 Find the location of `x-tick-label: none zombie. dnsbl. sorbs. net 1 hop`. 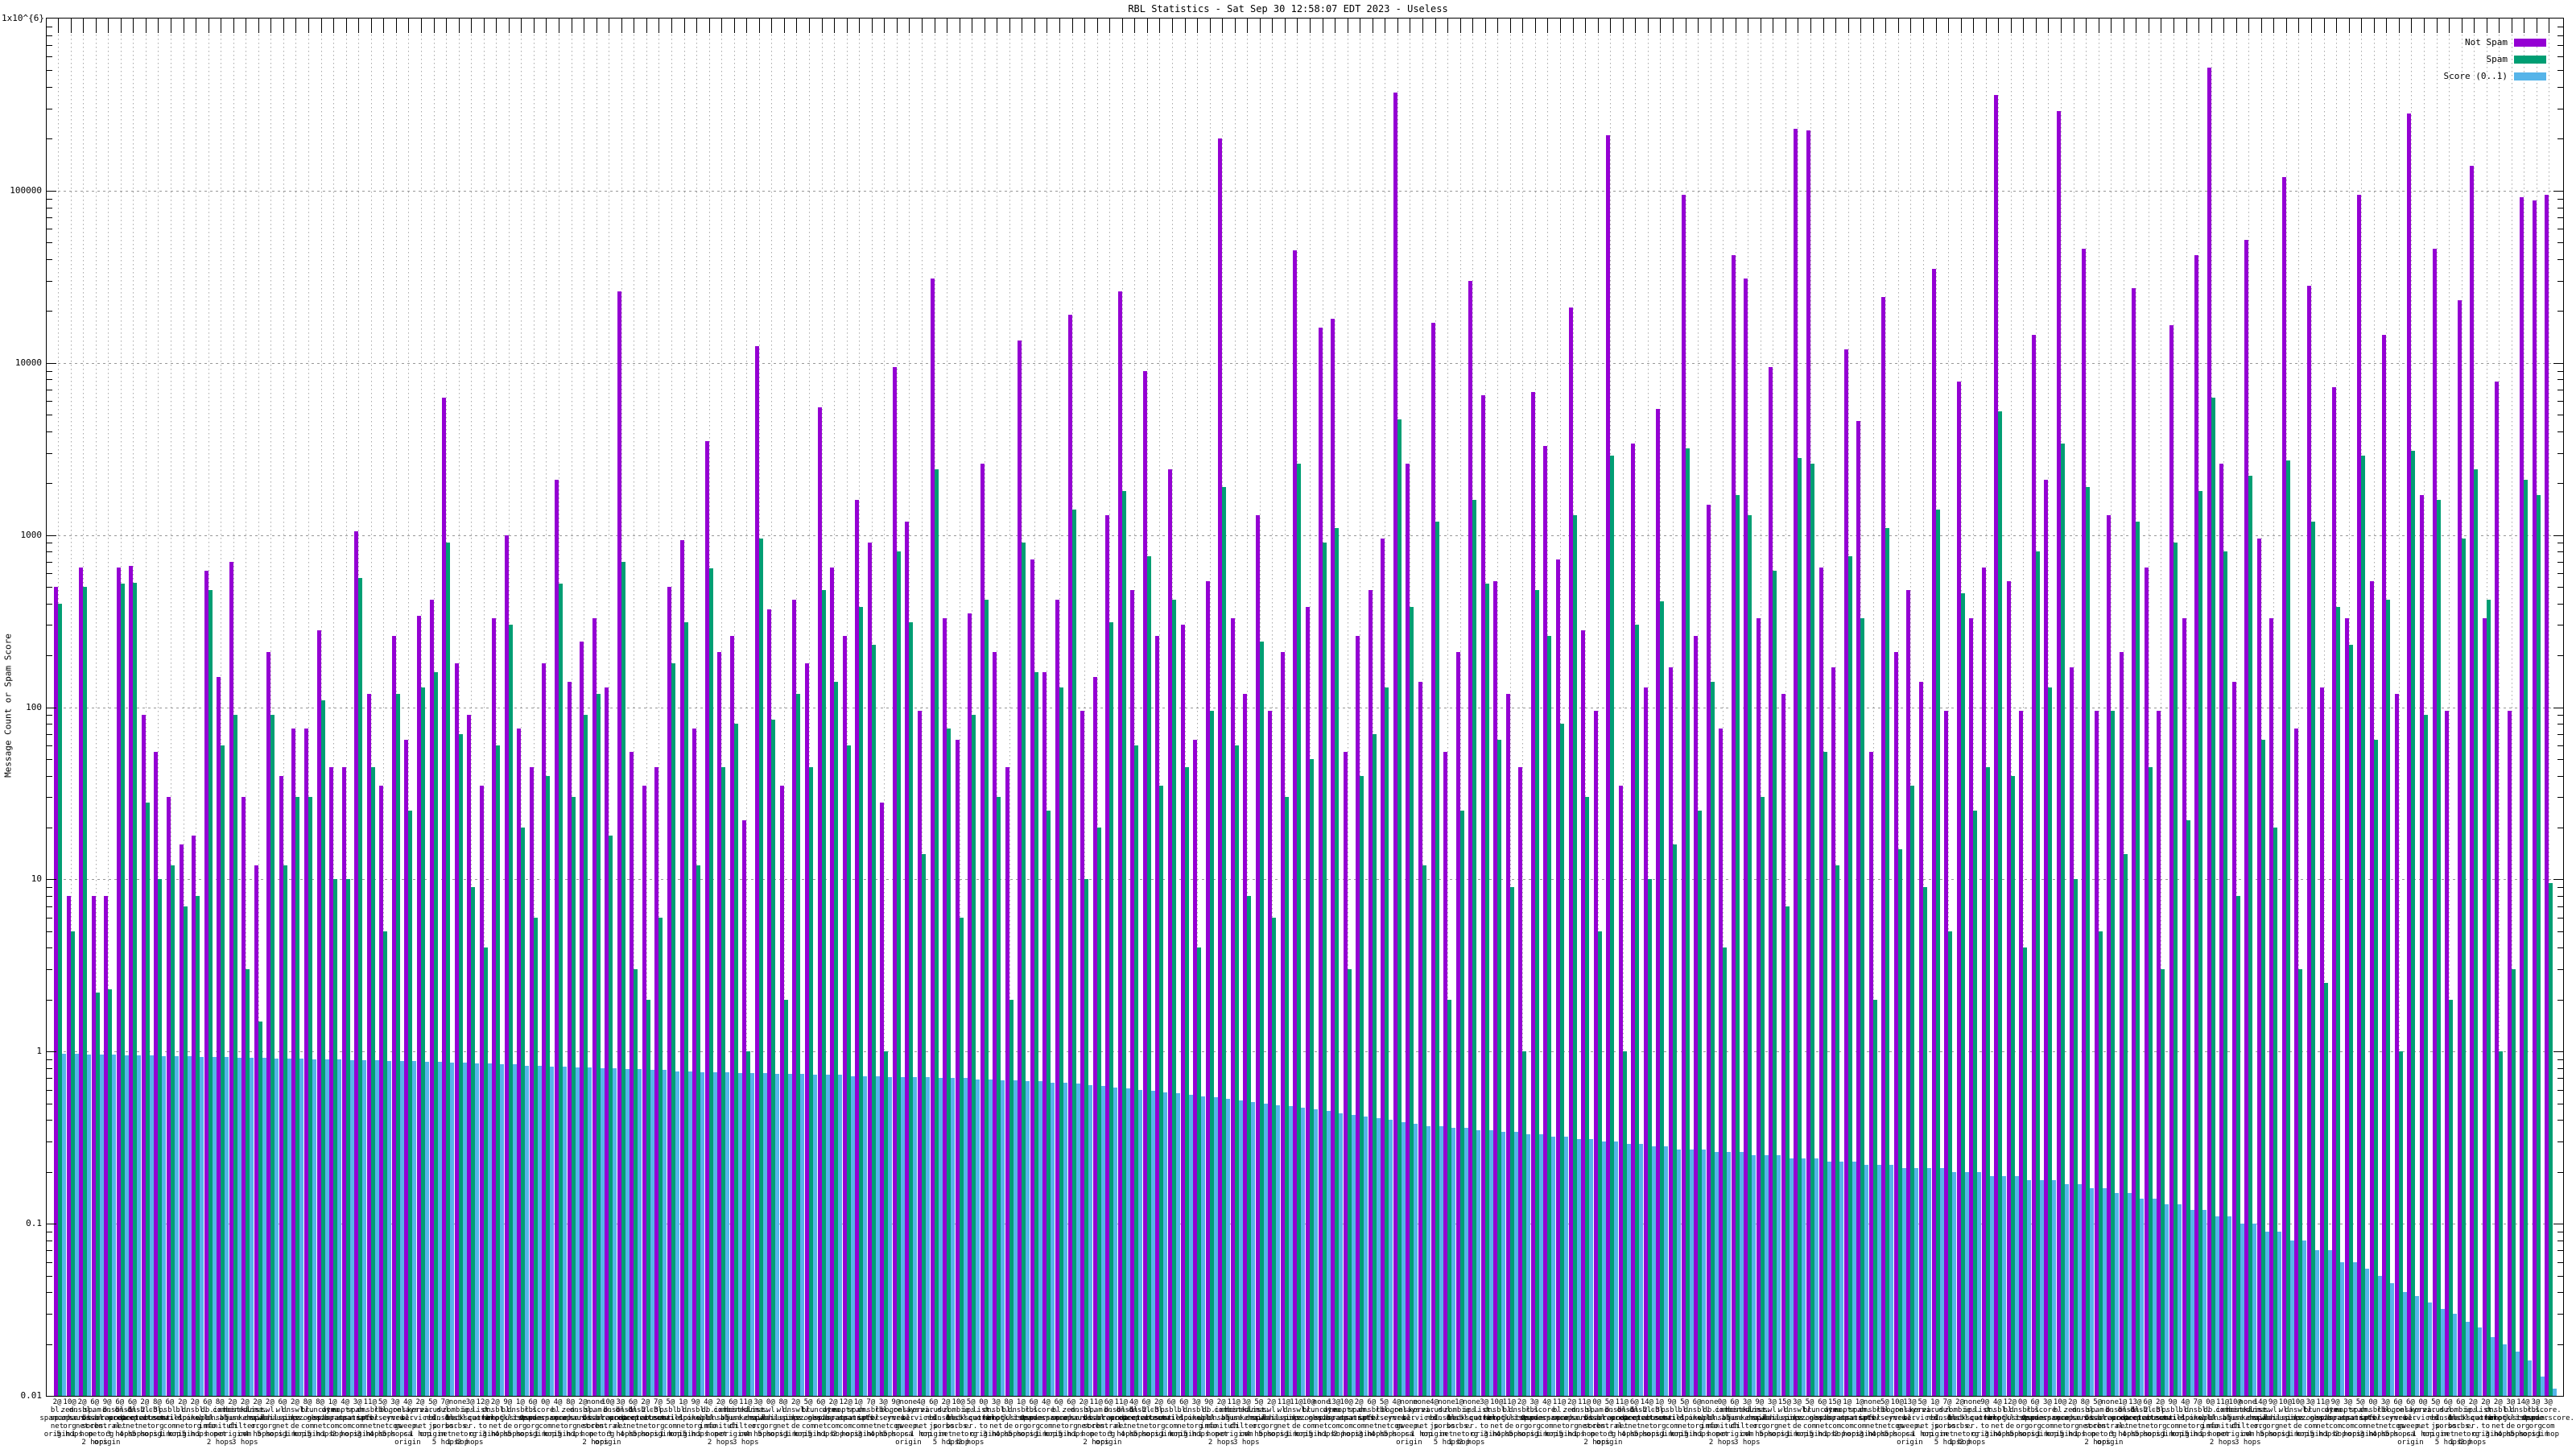

x-tick-label: none zombie. dnsbl. sorbs. net 1 hop is located at coordinates (457, 1422).